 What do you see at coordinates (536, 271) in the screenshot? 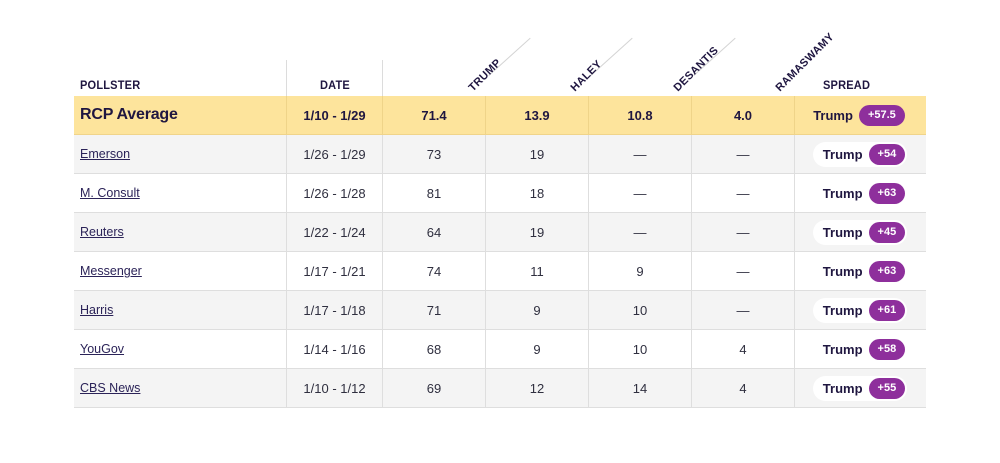
I see `value-cell: 11` at bounding box center [536, 271].